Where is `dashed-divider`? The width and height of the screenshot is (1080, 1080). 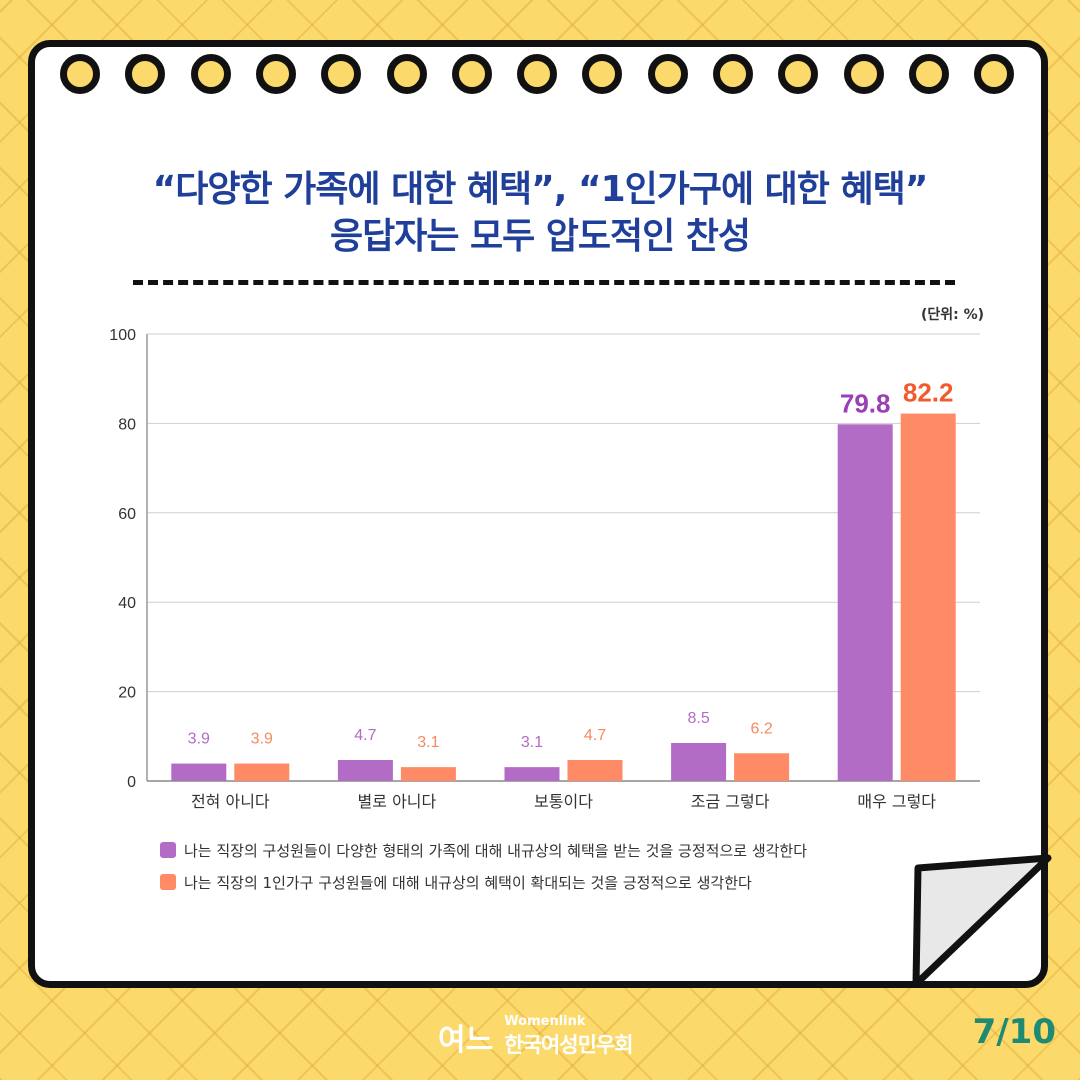
dashed-divider is located at coordinates (544, 282).